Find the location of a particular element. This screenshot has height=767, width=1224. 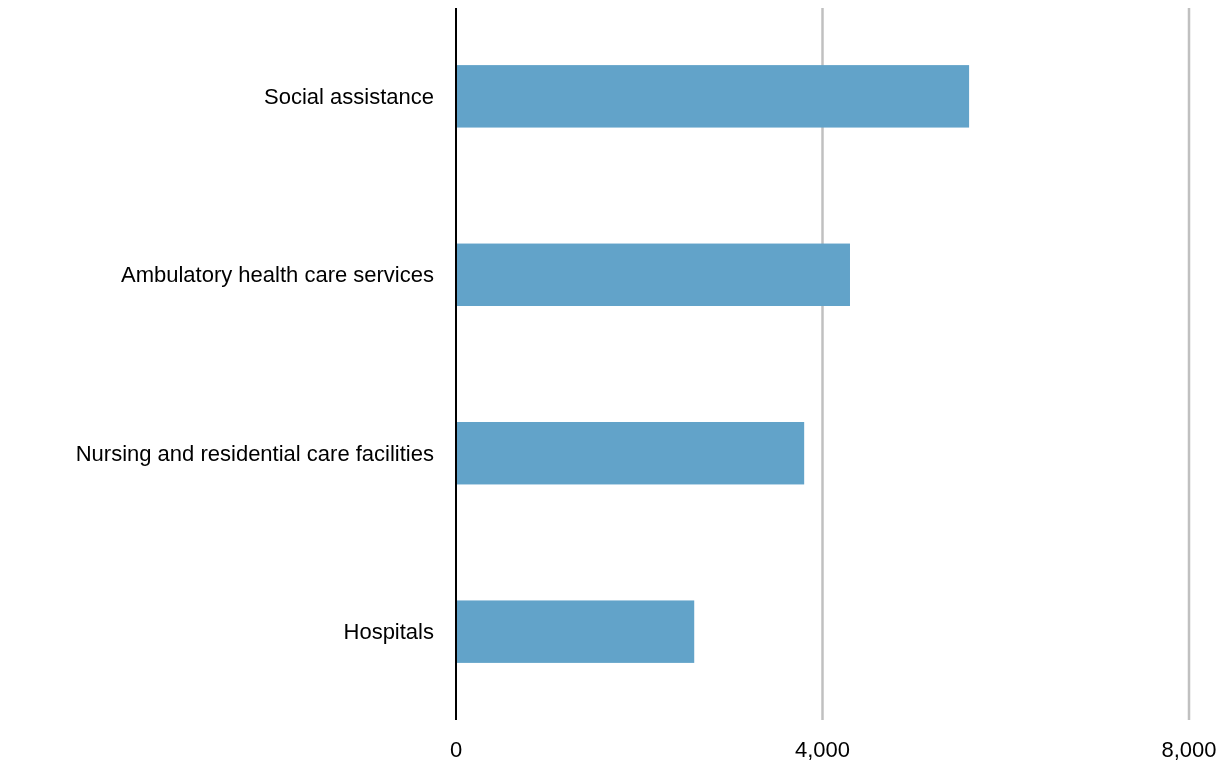

y-tick-label: Nursing and residential care facilities is located at coordinates (254, 453).